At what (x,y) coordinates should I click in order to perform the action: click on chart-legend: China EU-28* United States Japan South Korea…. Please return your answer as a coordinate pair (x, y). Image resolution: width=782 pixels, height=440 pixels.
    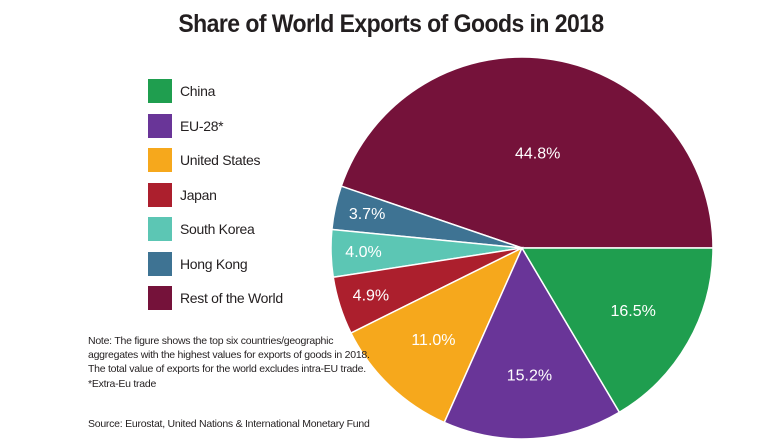
    Looking at the image, I should click on (215, 195).